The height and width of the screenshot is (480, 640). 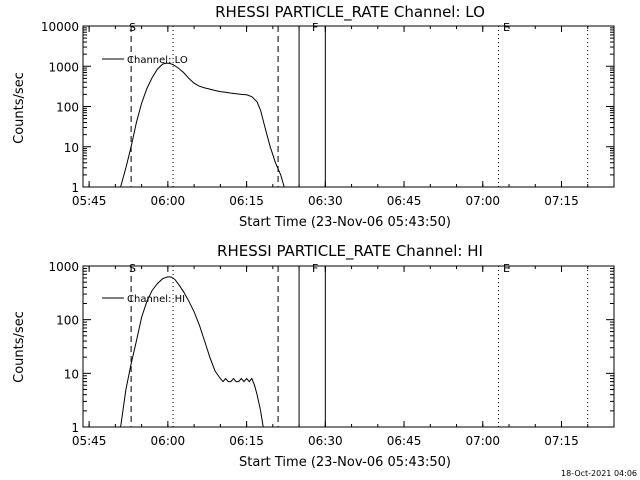 What do you see at coordinates (350, 251) in the screenshot?
I see `chart-title: RHESSI PARTICLE_RATE Channel: HI` at bounding box center [350, 251].